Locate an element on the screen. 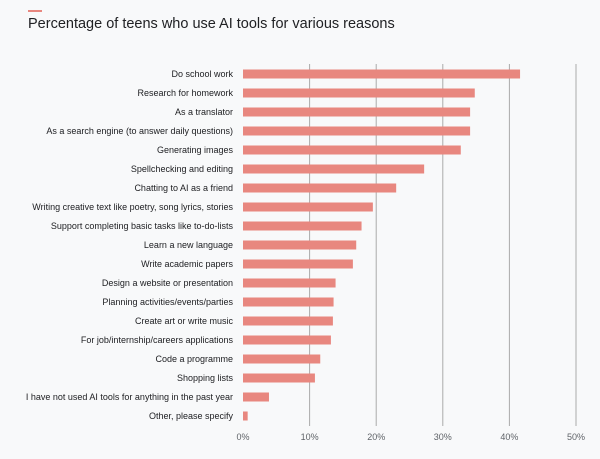  category-label: Planning activities/events/parties is located at coordinates (167, 302).